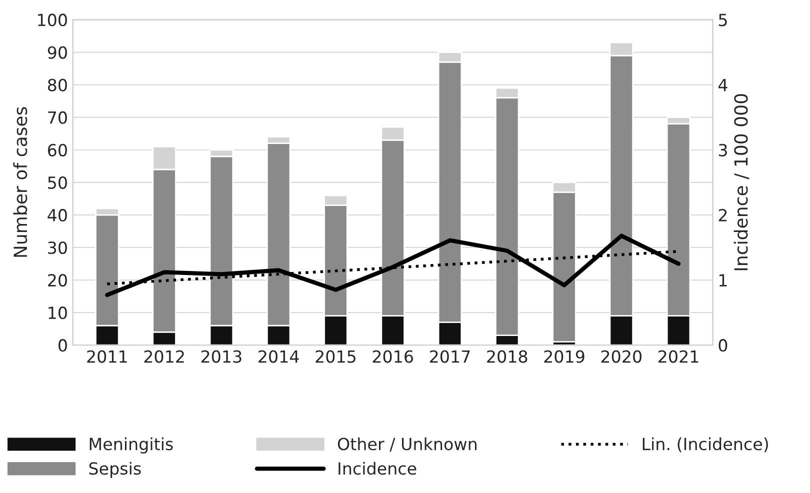 This screenshot has height=493, width=810. I want to click on y2-tick-label: 1, so click(723, 280).